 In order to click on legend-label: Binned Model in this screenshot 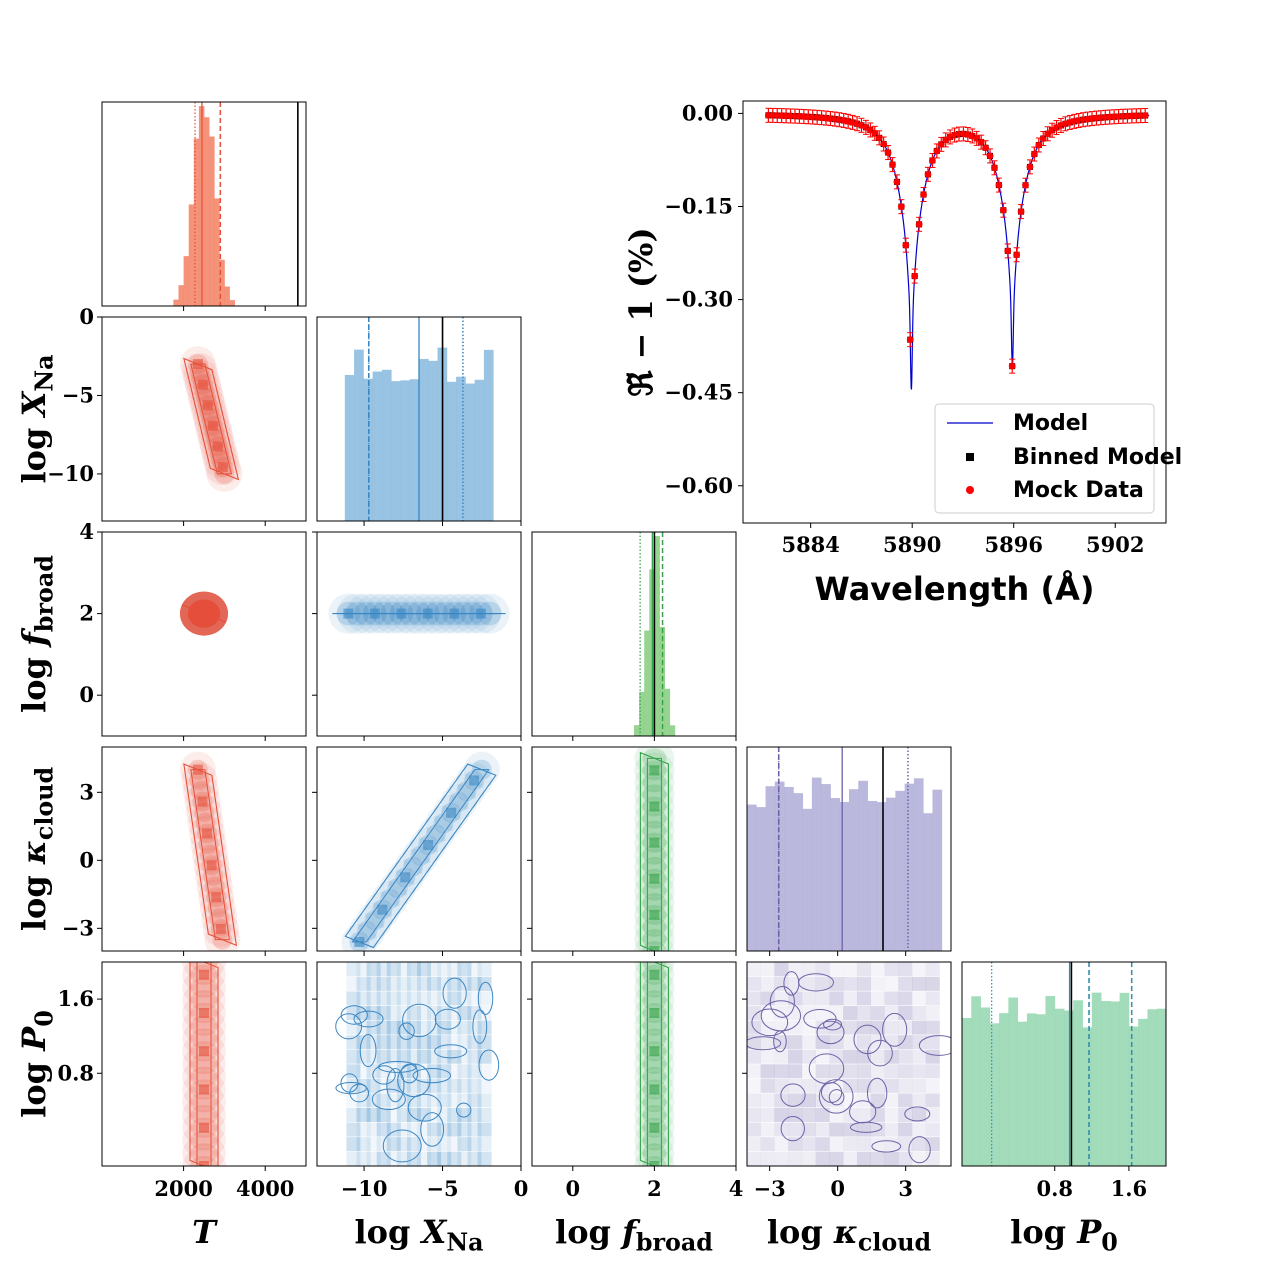, I will do `click(1097, 457)`.